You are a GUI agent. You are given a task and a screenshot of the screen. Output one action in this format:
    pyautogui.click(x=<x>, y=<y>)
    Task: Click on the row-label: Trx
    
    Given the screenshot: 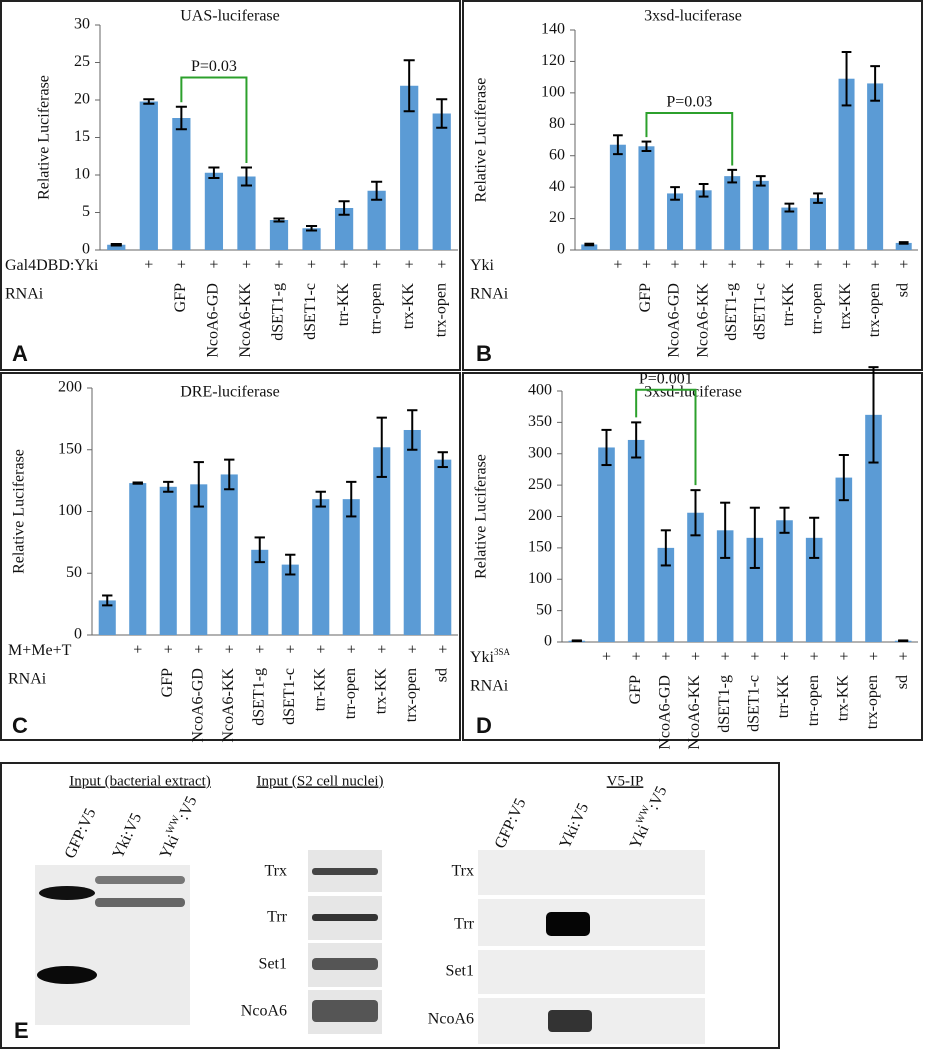 What is the action you would take?
    pyautogui.click(x=275, y=871)
    